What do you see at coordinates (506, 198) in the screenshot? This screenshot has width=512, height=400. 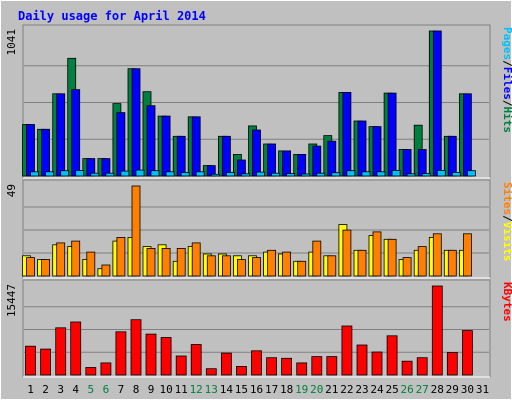 I see `legend-entry: Sites` at bounding box center [506, 198].